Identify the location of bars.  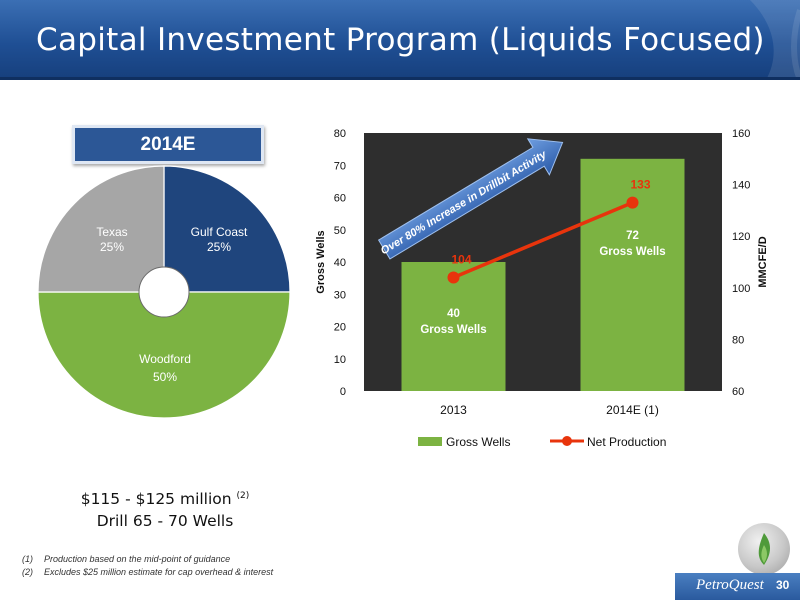
(543, 274).